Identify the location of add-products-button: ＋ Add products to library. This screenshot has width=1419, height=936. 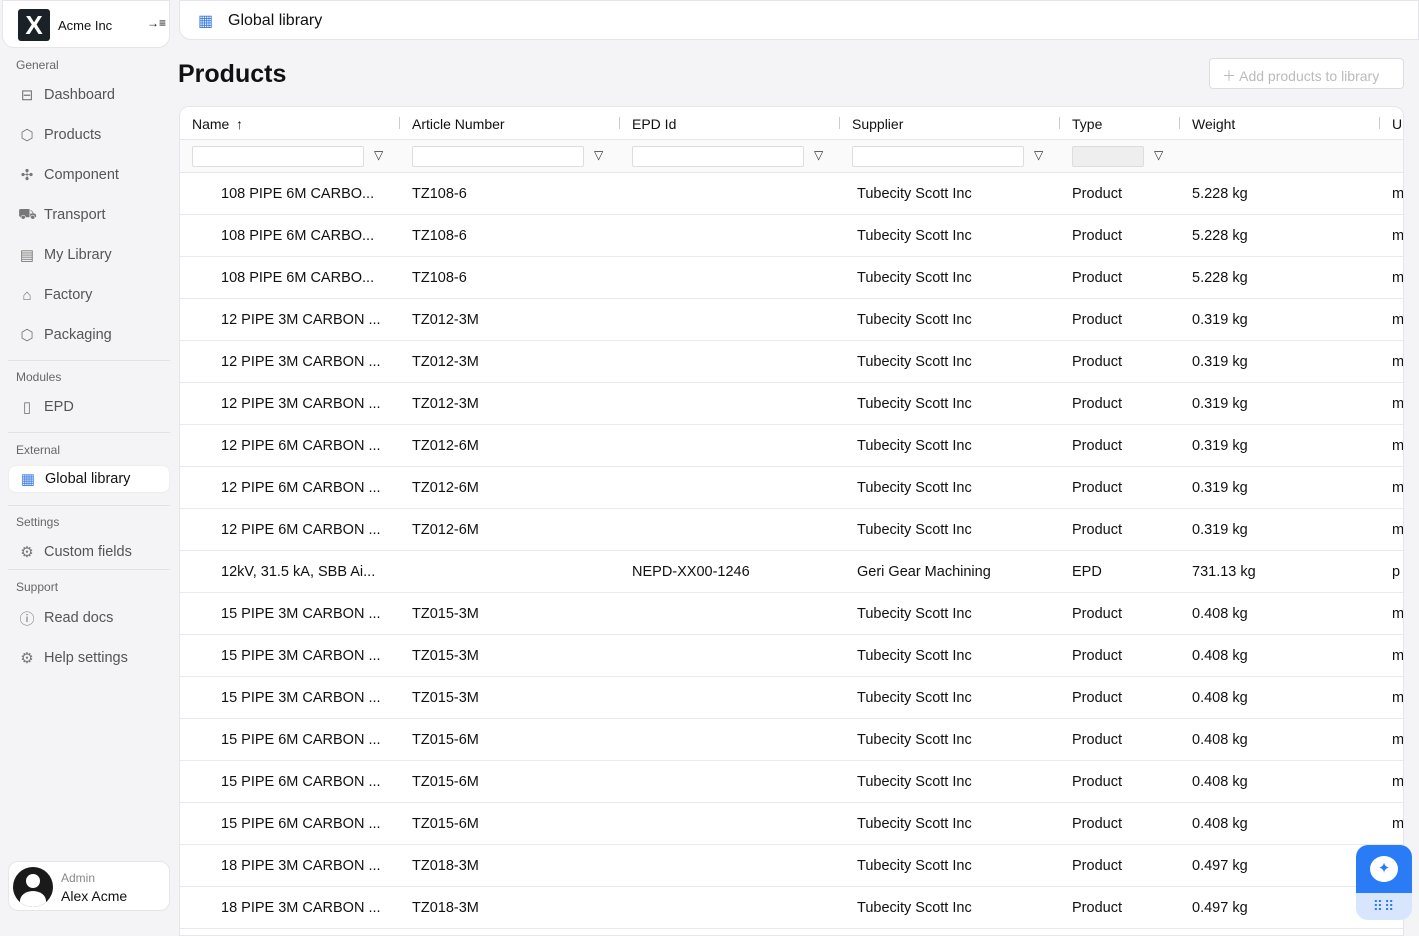
(1306, 73).